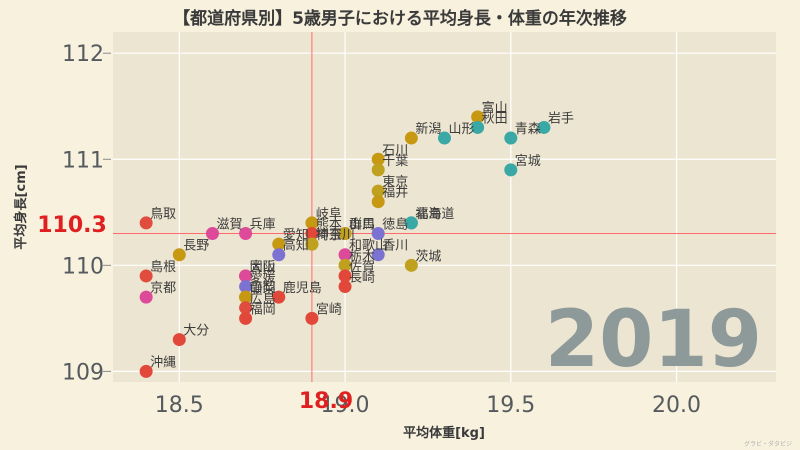  I want to click on point-label: 静岡, so click(263, 288).